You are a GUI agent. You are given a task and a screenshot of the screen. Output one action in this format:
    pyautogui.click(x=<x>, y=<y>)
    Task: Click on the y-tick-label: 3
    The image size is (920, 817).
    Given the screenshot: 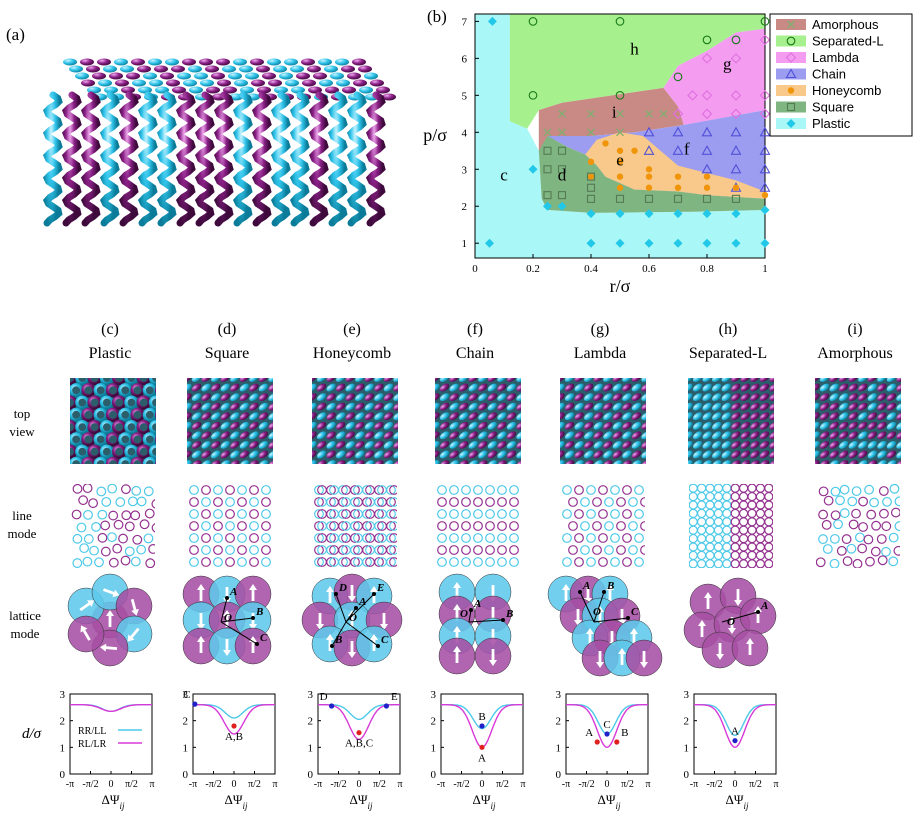 What is the action you would take?
    pyautogui.click(x=434, y=695)
    